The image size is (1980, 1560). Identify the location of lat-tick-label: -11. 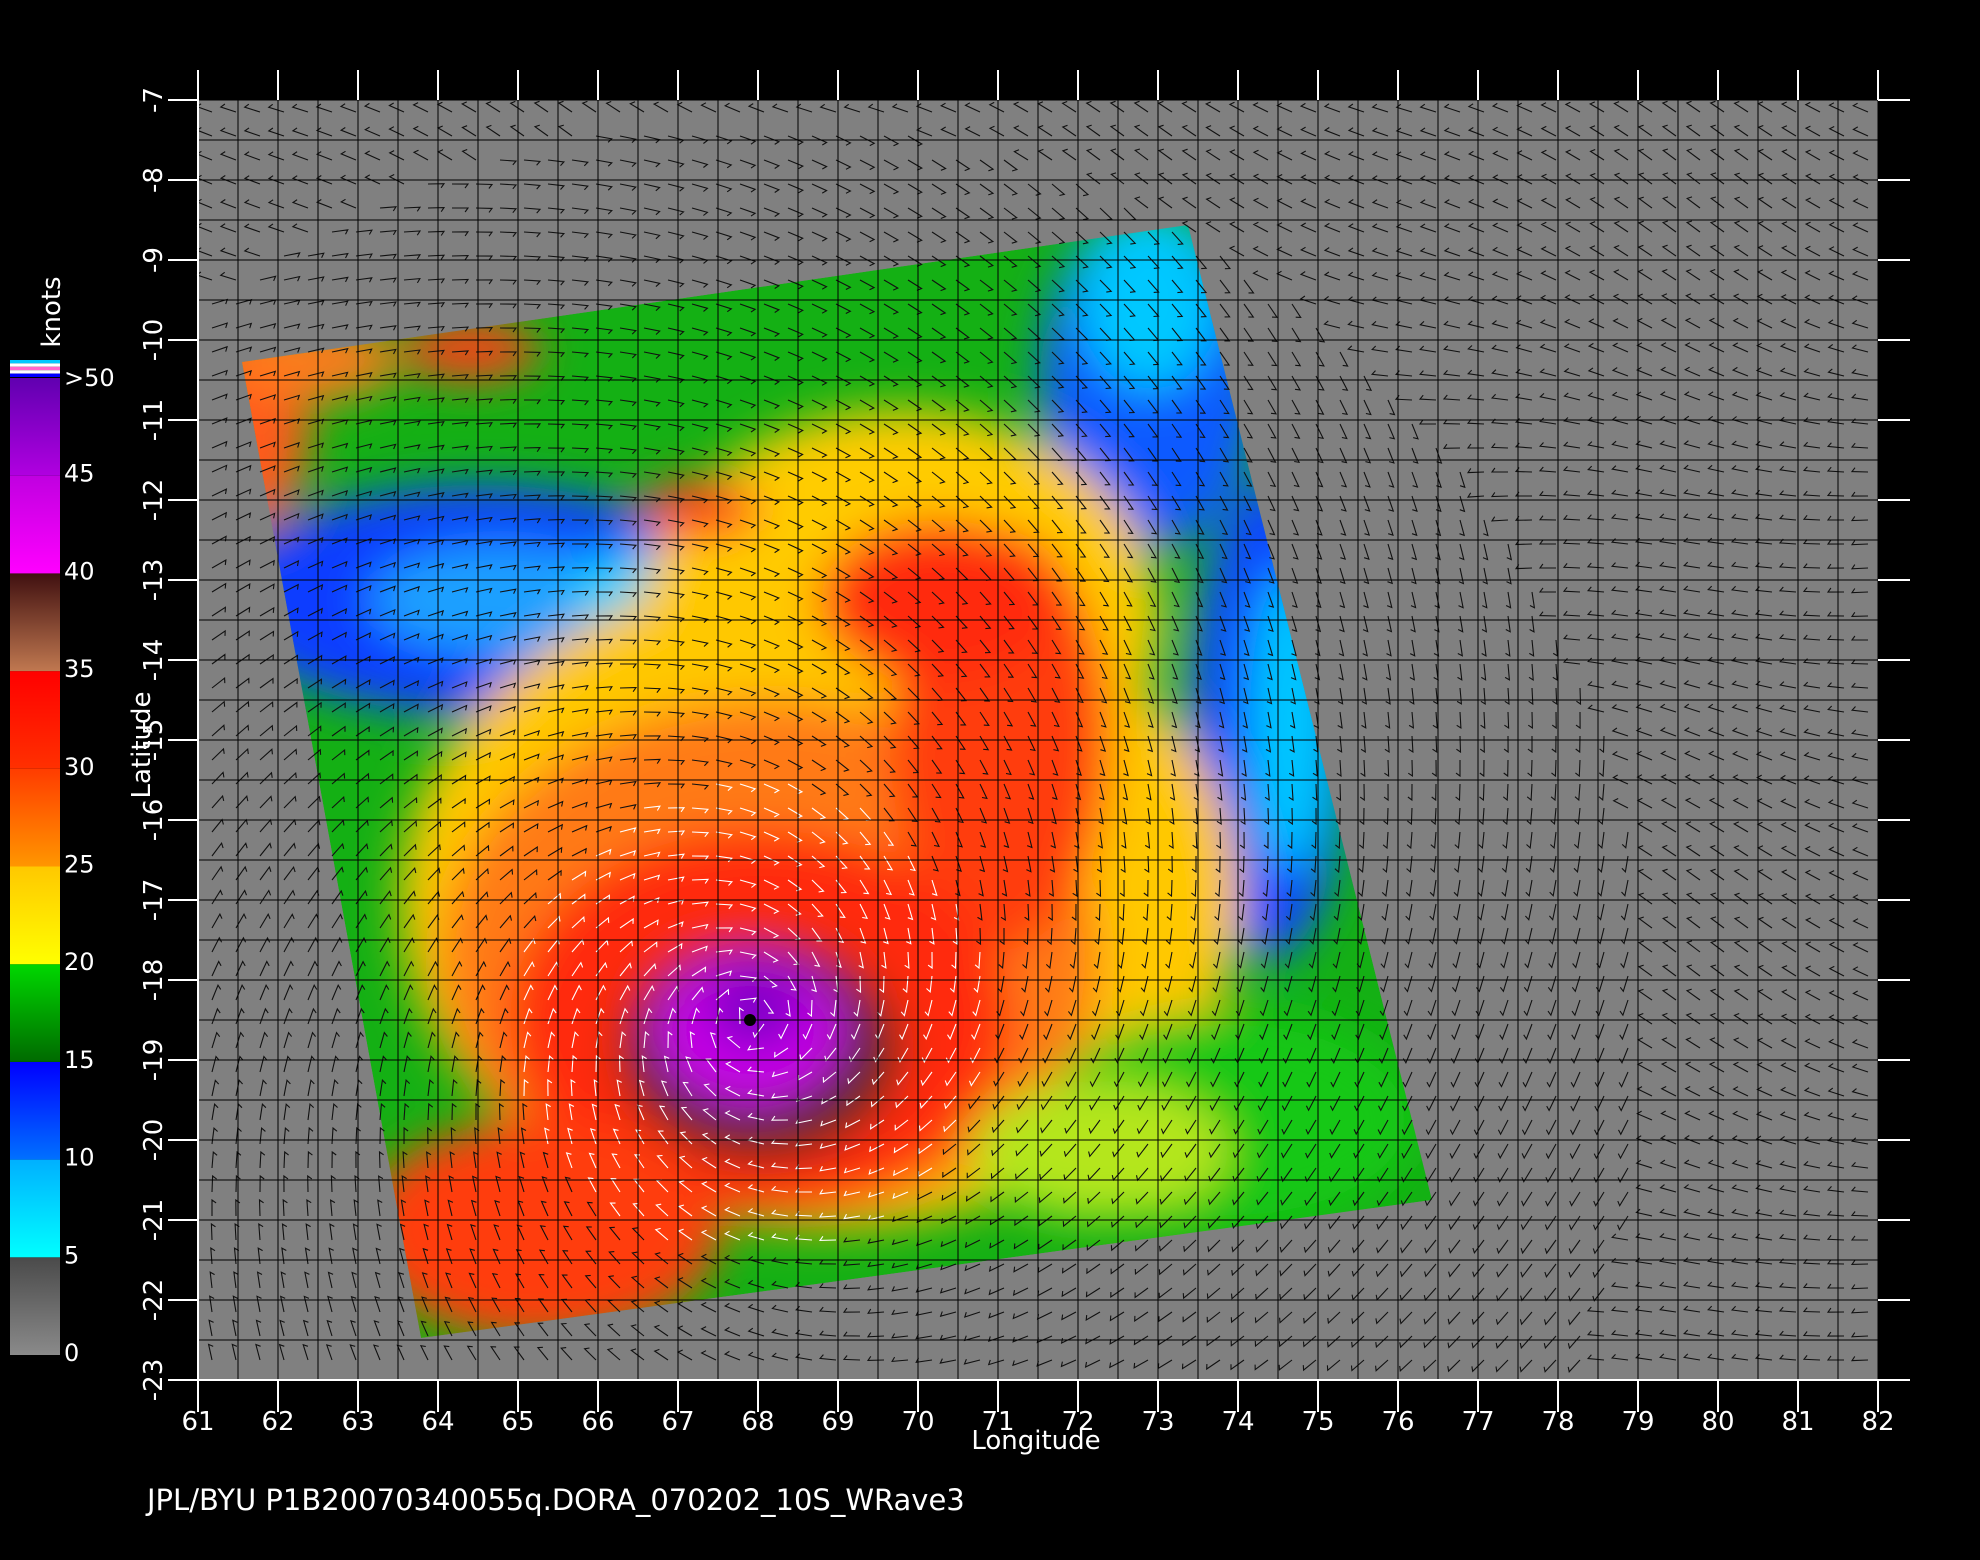
(154, 420).